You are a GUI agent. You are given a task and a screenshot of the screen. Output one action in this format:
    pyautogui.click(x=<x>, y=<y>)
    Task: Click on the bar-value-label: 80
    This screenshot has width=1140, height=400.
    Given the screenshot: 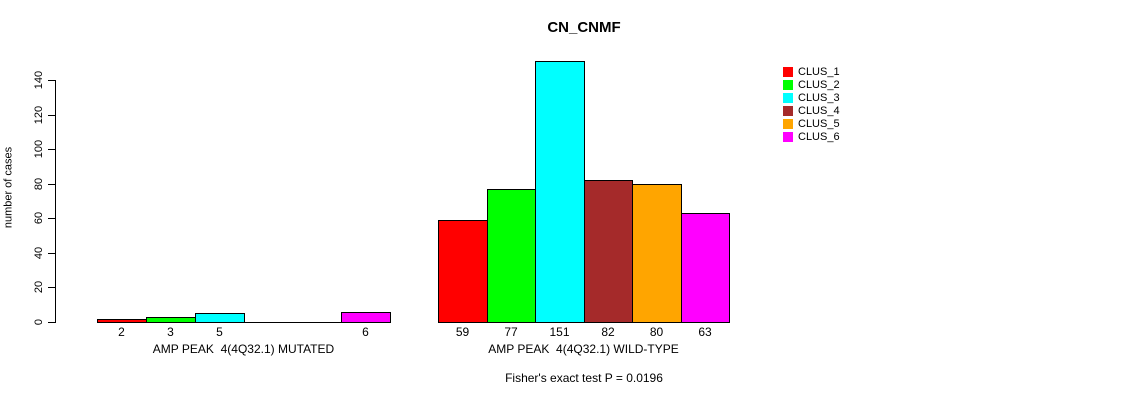 What is the action you would take?
    pyautogui.click(x=656, y=332)
    